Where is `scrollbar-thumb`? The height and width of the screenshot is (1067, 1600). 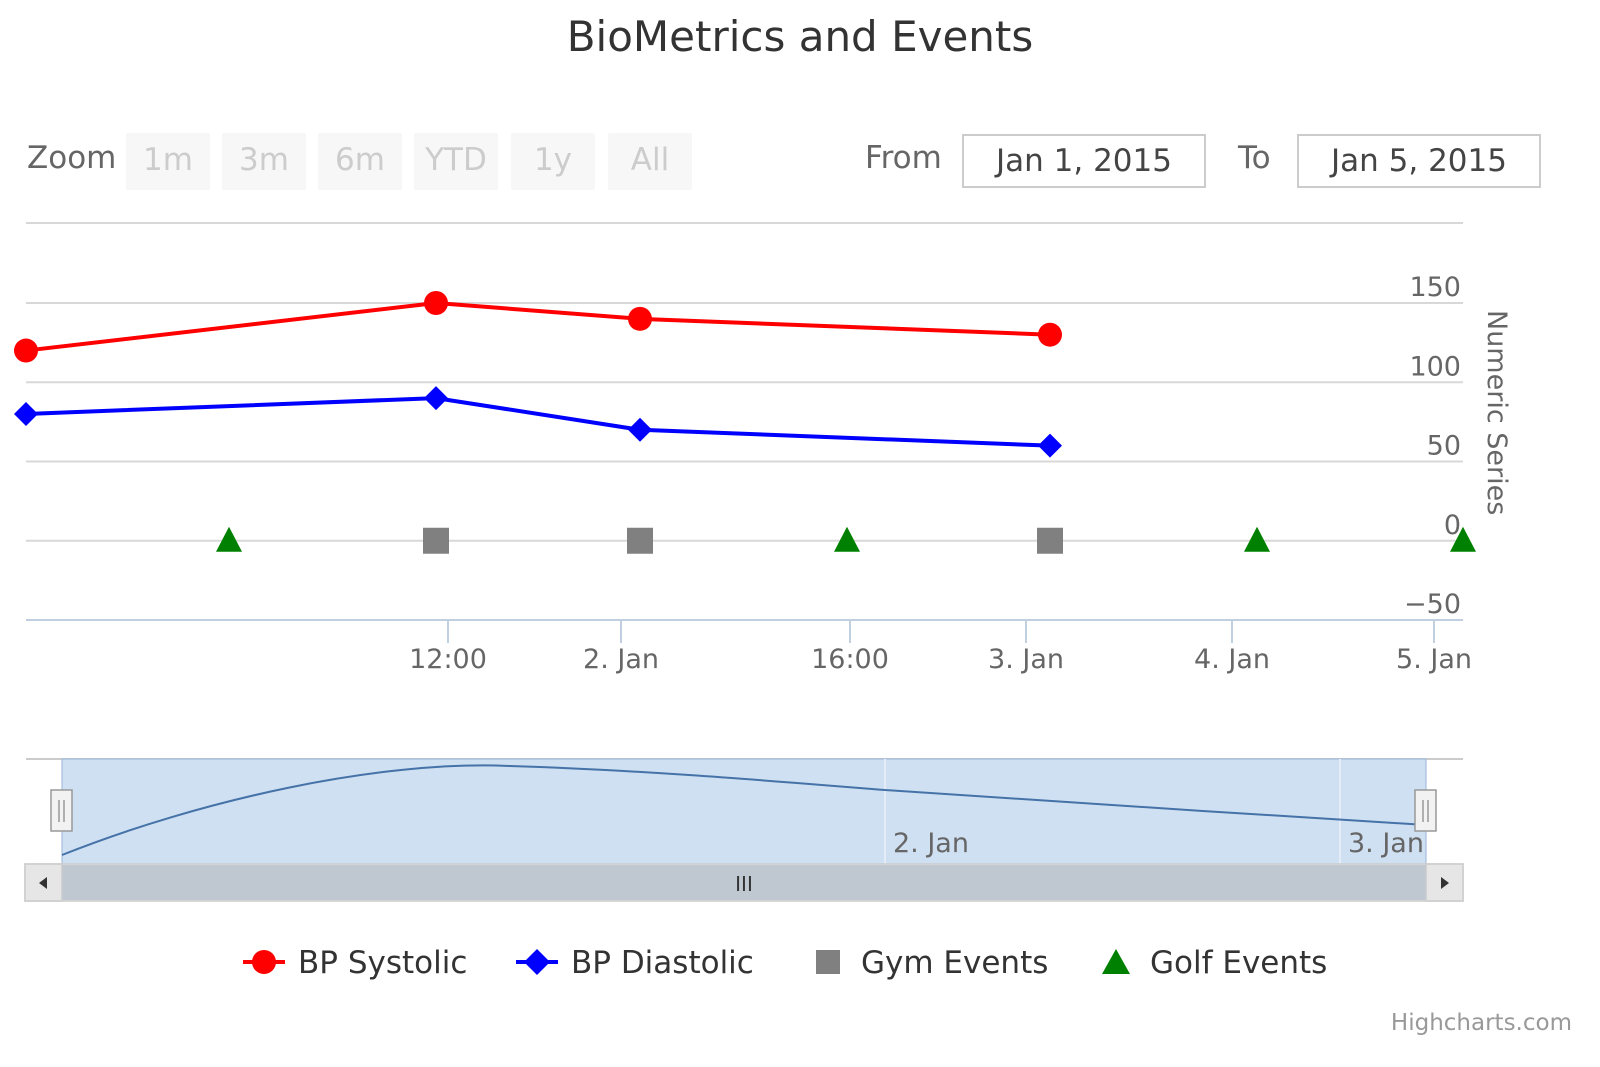 scrollbar-thumb is located at coordinates (744, 882).